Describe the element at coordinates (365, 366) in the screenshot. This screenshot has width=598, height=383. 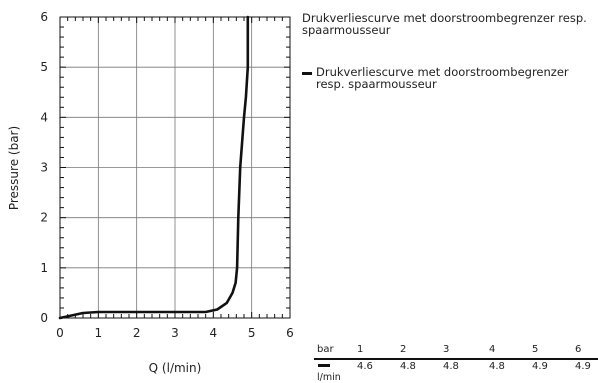
I see `table-flow-cell: 4.6` at that location.